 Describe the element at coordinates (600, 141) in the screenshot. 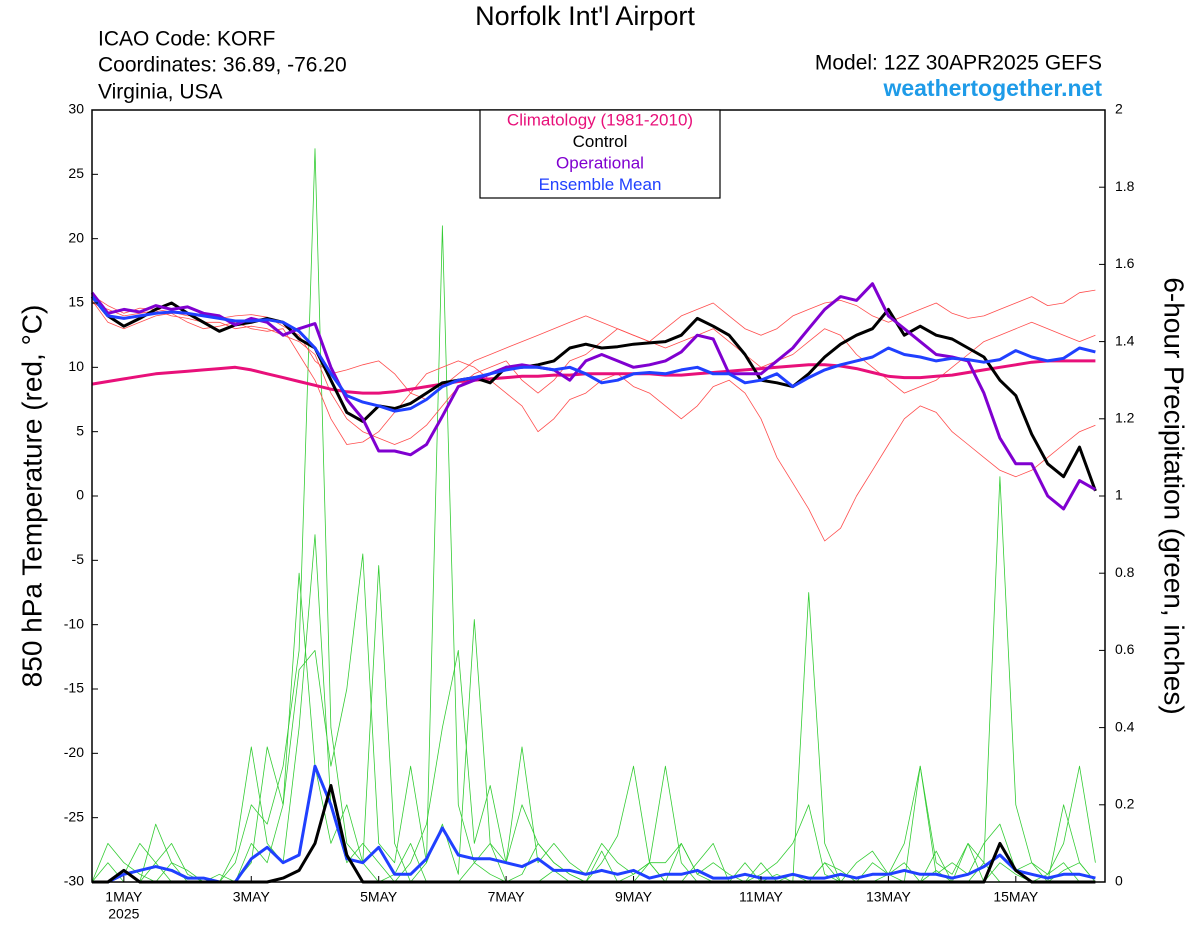

I see `legend-label: Control` at that location.